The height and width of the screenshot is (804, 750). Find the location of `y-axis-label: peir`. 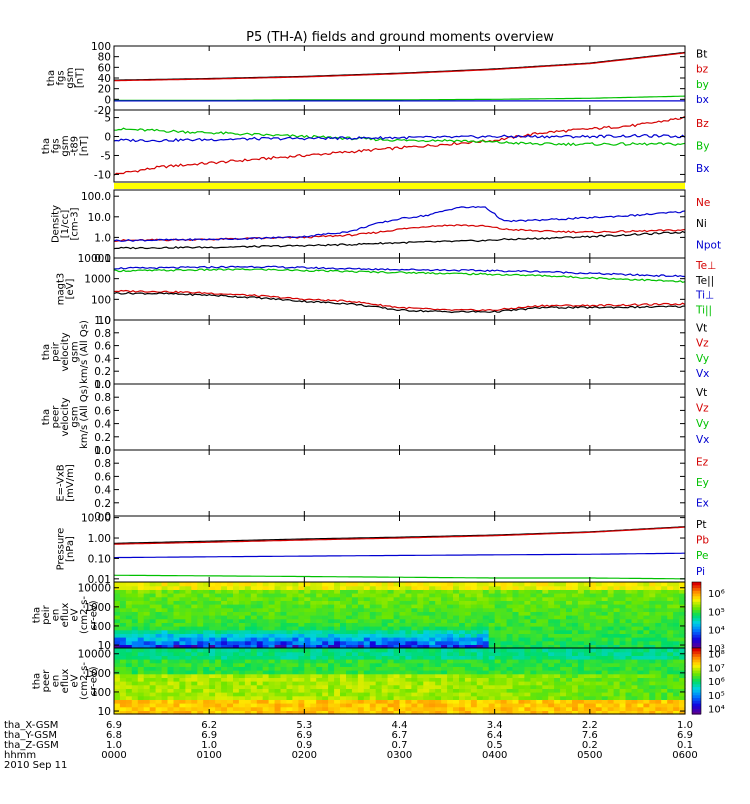

y-axis-label: peir is located at coordinates (56, 351).